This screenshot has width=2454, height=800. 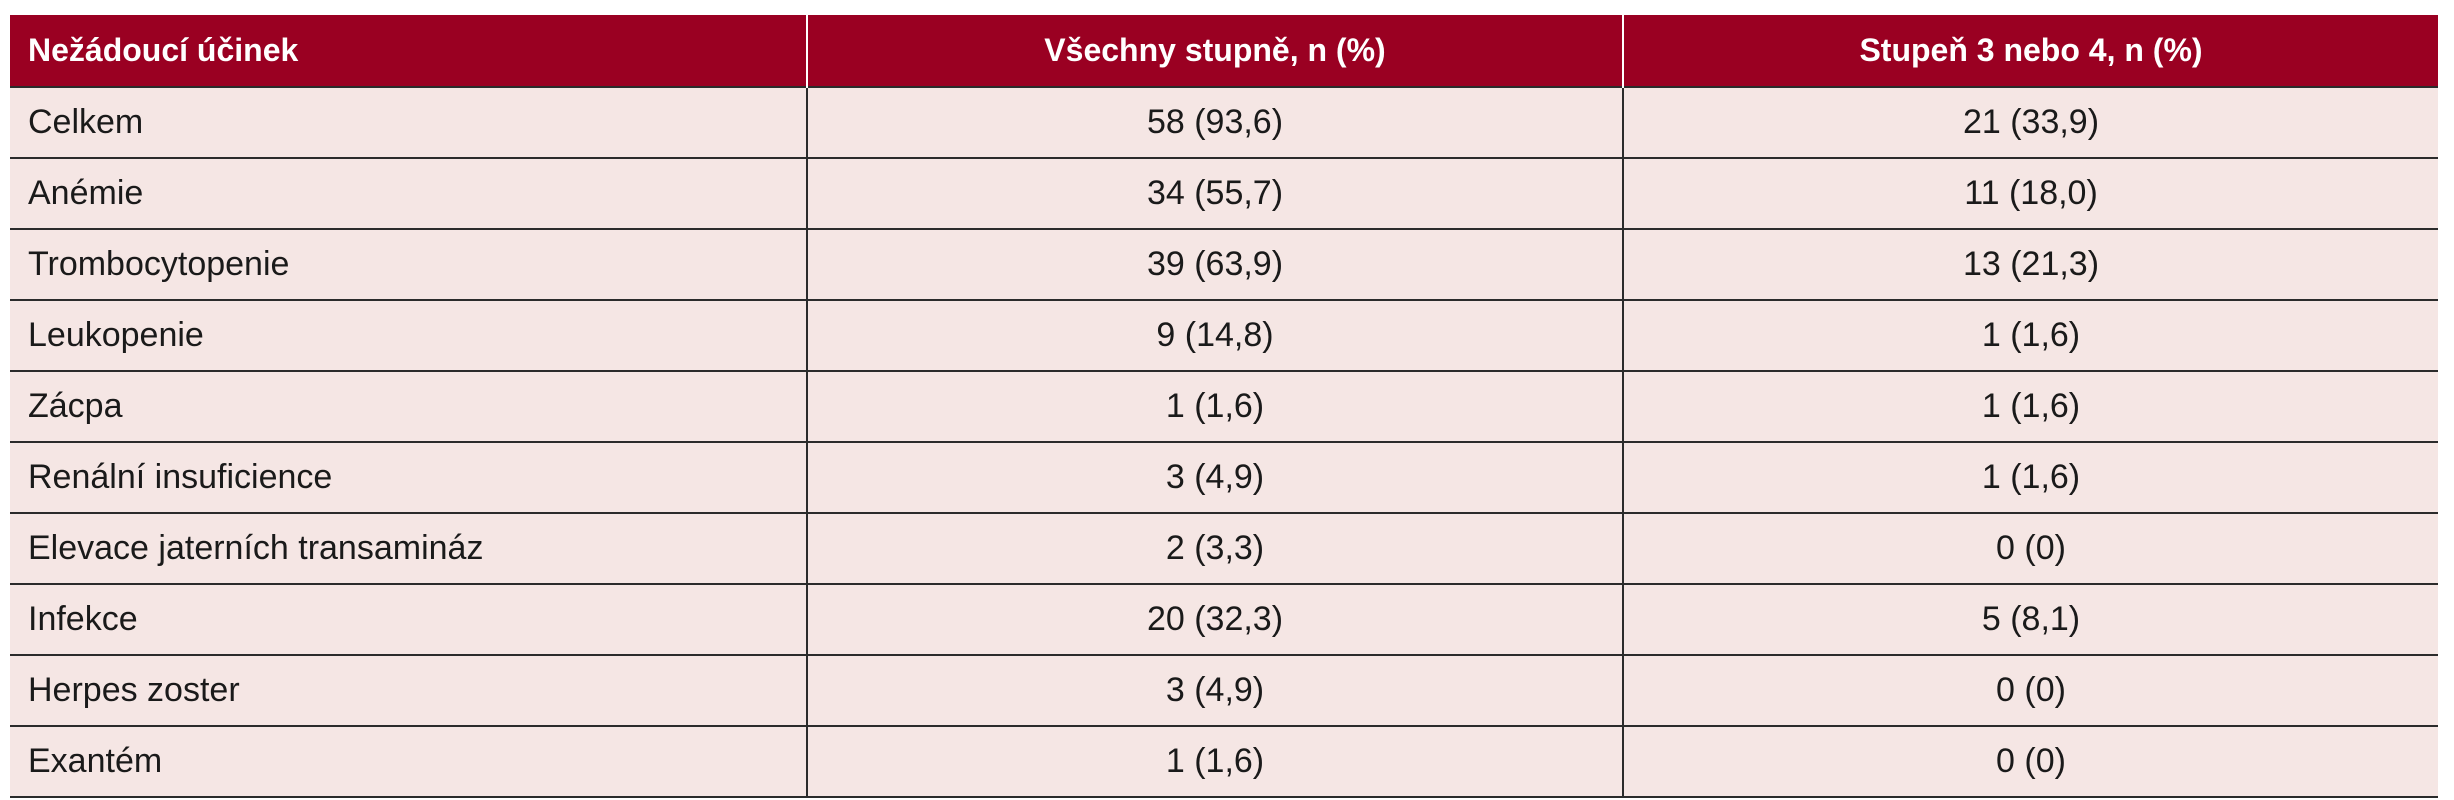 What do you see at coordinates (1214, 548) in the screenshot?
I see `cell-all-grades: 2 (3,3)` at bounding box center [1214, 548].